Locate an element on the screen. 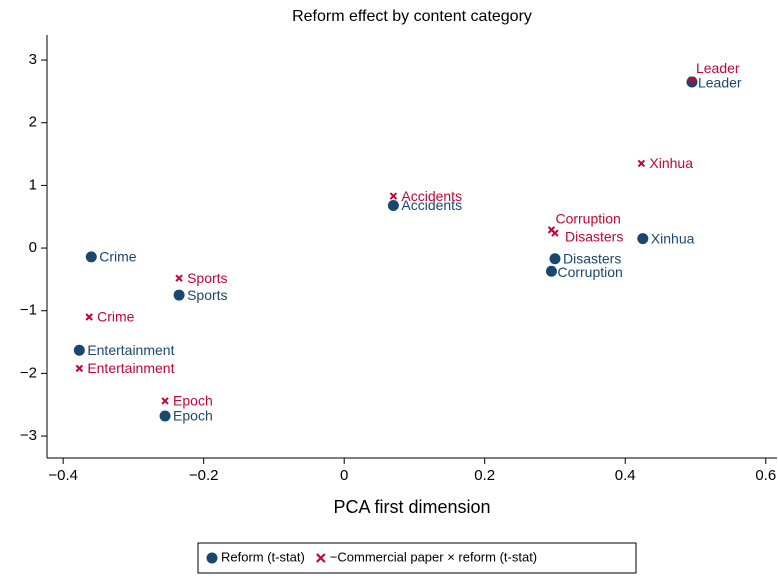 The width and height of the screenshot is (778, 578). x-tick-label: 0.6 is located at coordinates (765, 475).